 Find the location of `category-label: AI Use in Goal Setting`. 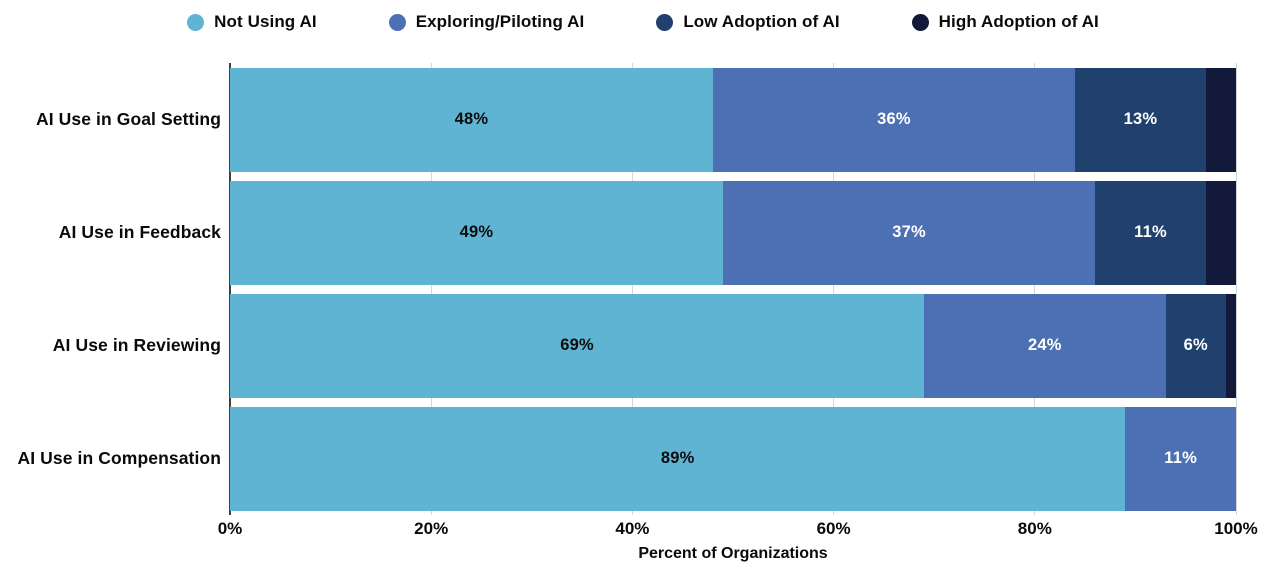

category-label: AI Use in Goal Setting is located at coordinates (128, 119).